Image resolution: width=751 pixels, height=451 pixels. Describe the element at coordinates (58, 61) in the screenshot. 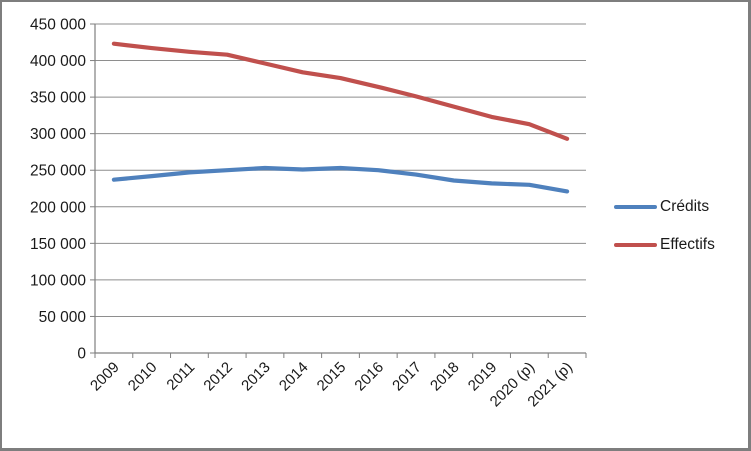

I see `y-axis-label: 400 000` at that location.